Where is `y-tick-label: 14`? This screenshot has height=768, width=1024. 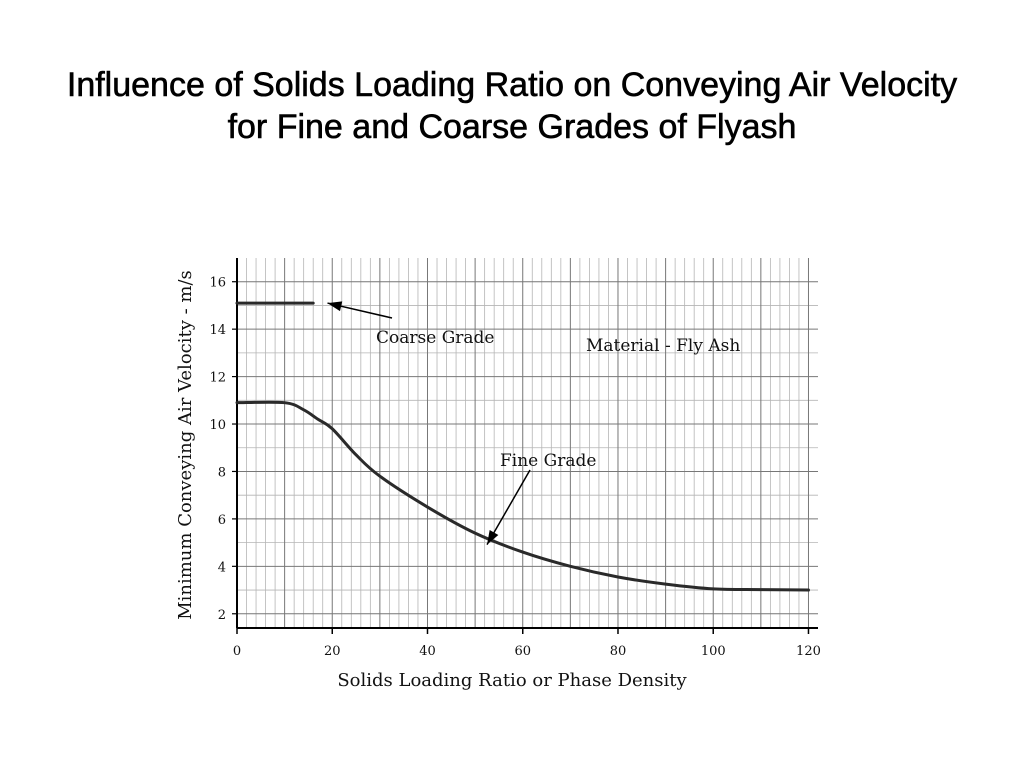 y-tick-label: 14 is located at coordinates (217, 330).